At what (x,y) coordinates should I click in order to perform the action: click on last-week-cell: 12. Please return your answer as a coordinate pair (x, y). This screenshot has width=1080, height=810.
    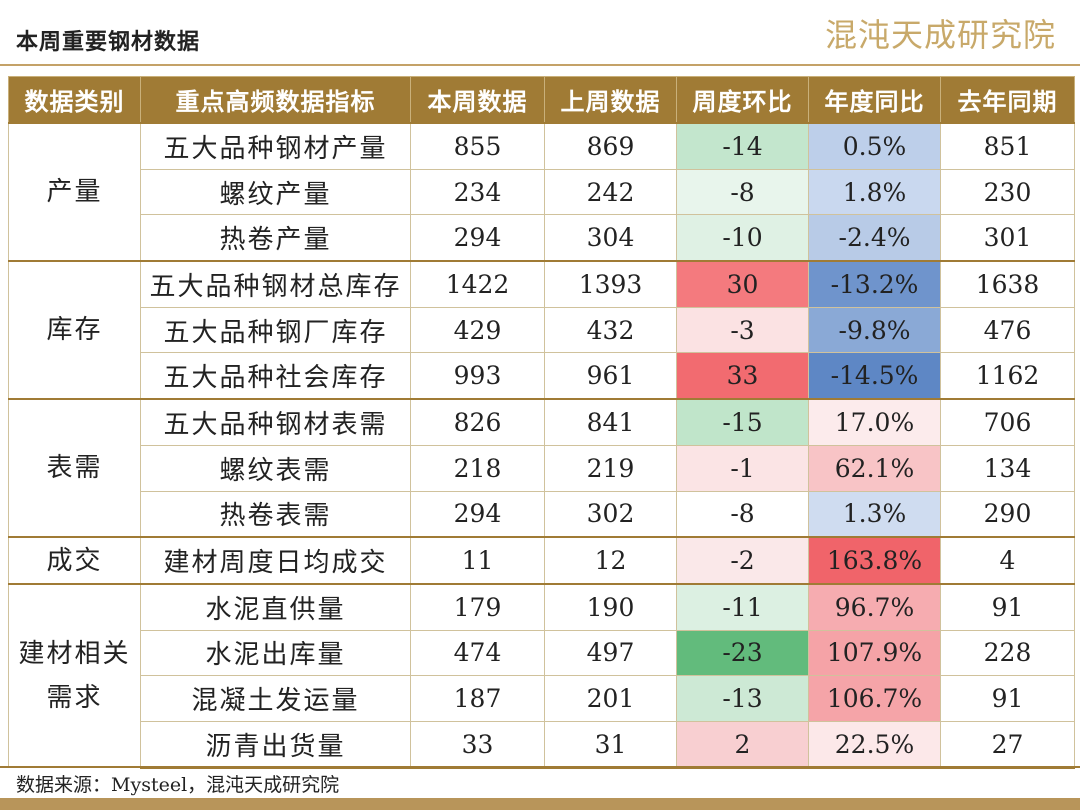
    Looking at the image, I should click on (610, 560).